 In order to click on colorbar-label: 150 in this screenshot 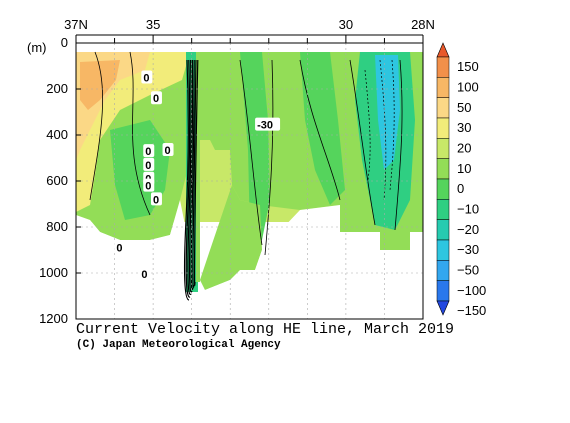, I will do `click(468, 66)`.